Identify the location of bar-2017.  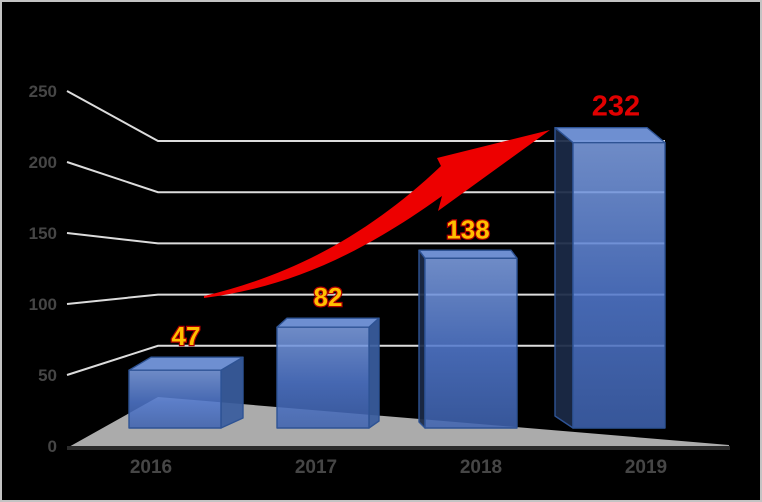
(328, 373).